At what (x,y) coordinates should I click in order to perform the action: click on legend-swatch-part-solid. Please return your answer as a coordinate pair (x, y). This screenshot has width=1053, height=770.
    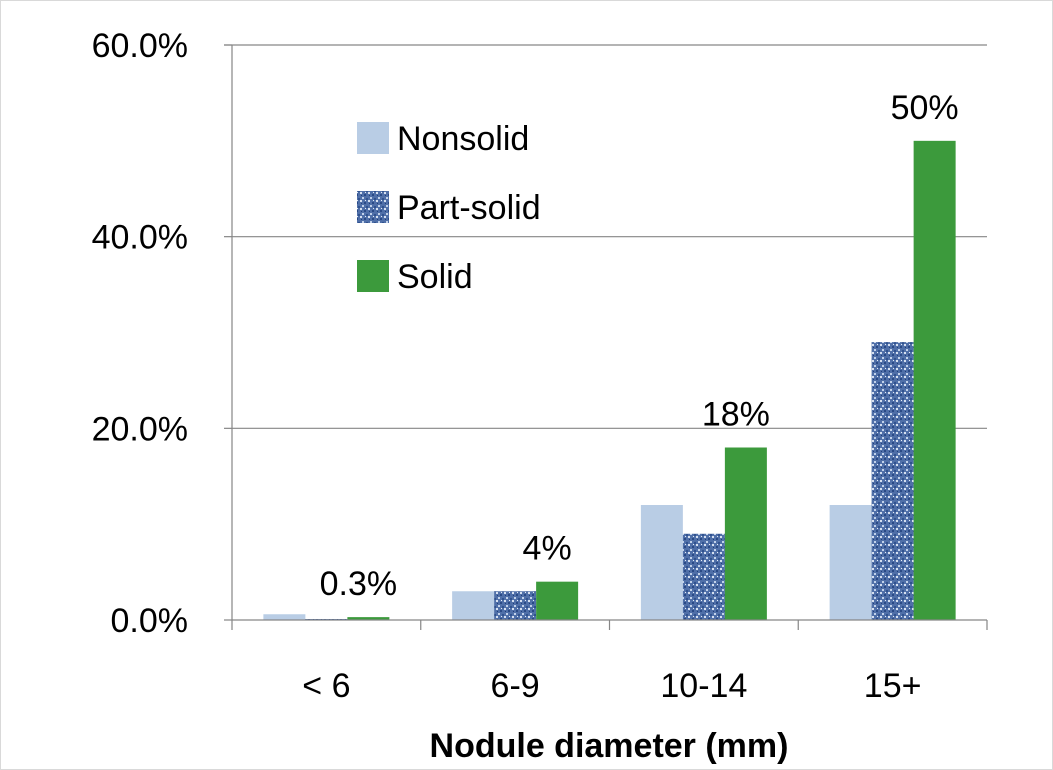
    Looking at the image, I should click on (373, 207).